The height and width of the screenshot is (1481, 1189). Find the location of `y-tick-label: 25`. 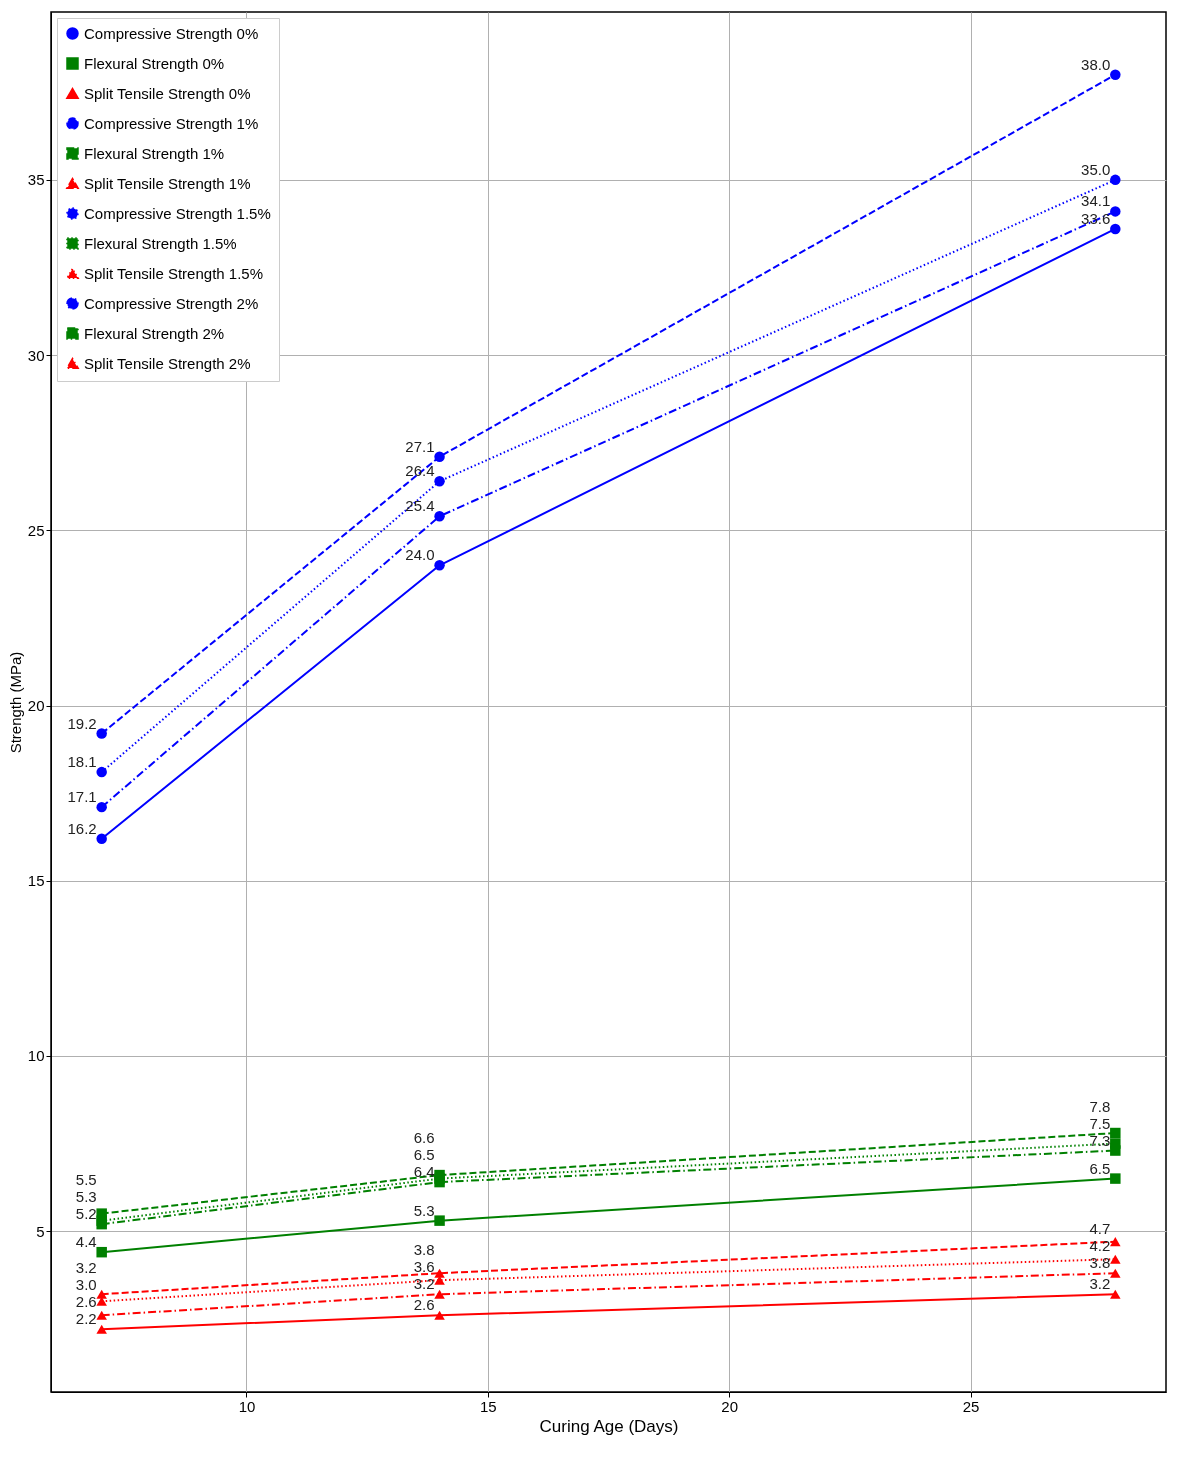

y-tick-label: 25 is located at coordinates (36, 530).